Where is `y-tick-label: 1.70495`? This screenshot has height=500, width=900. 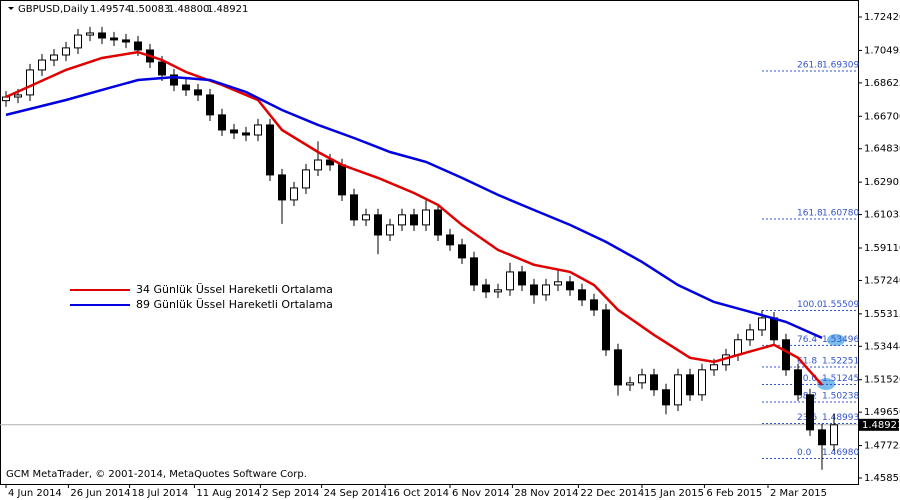
y-tick-label: 1.70495 is located at coordinates (882, 50).